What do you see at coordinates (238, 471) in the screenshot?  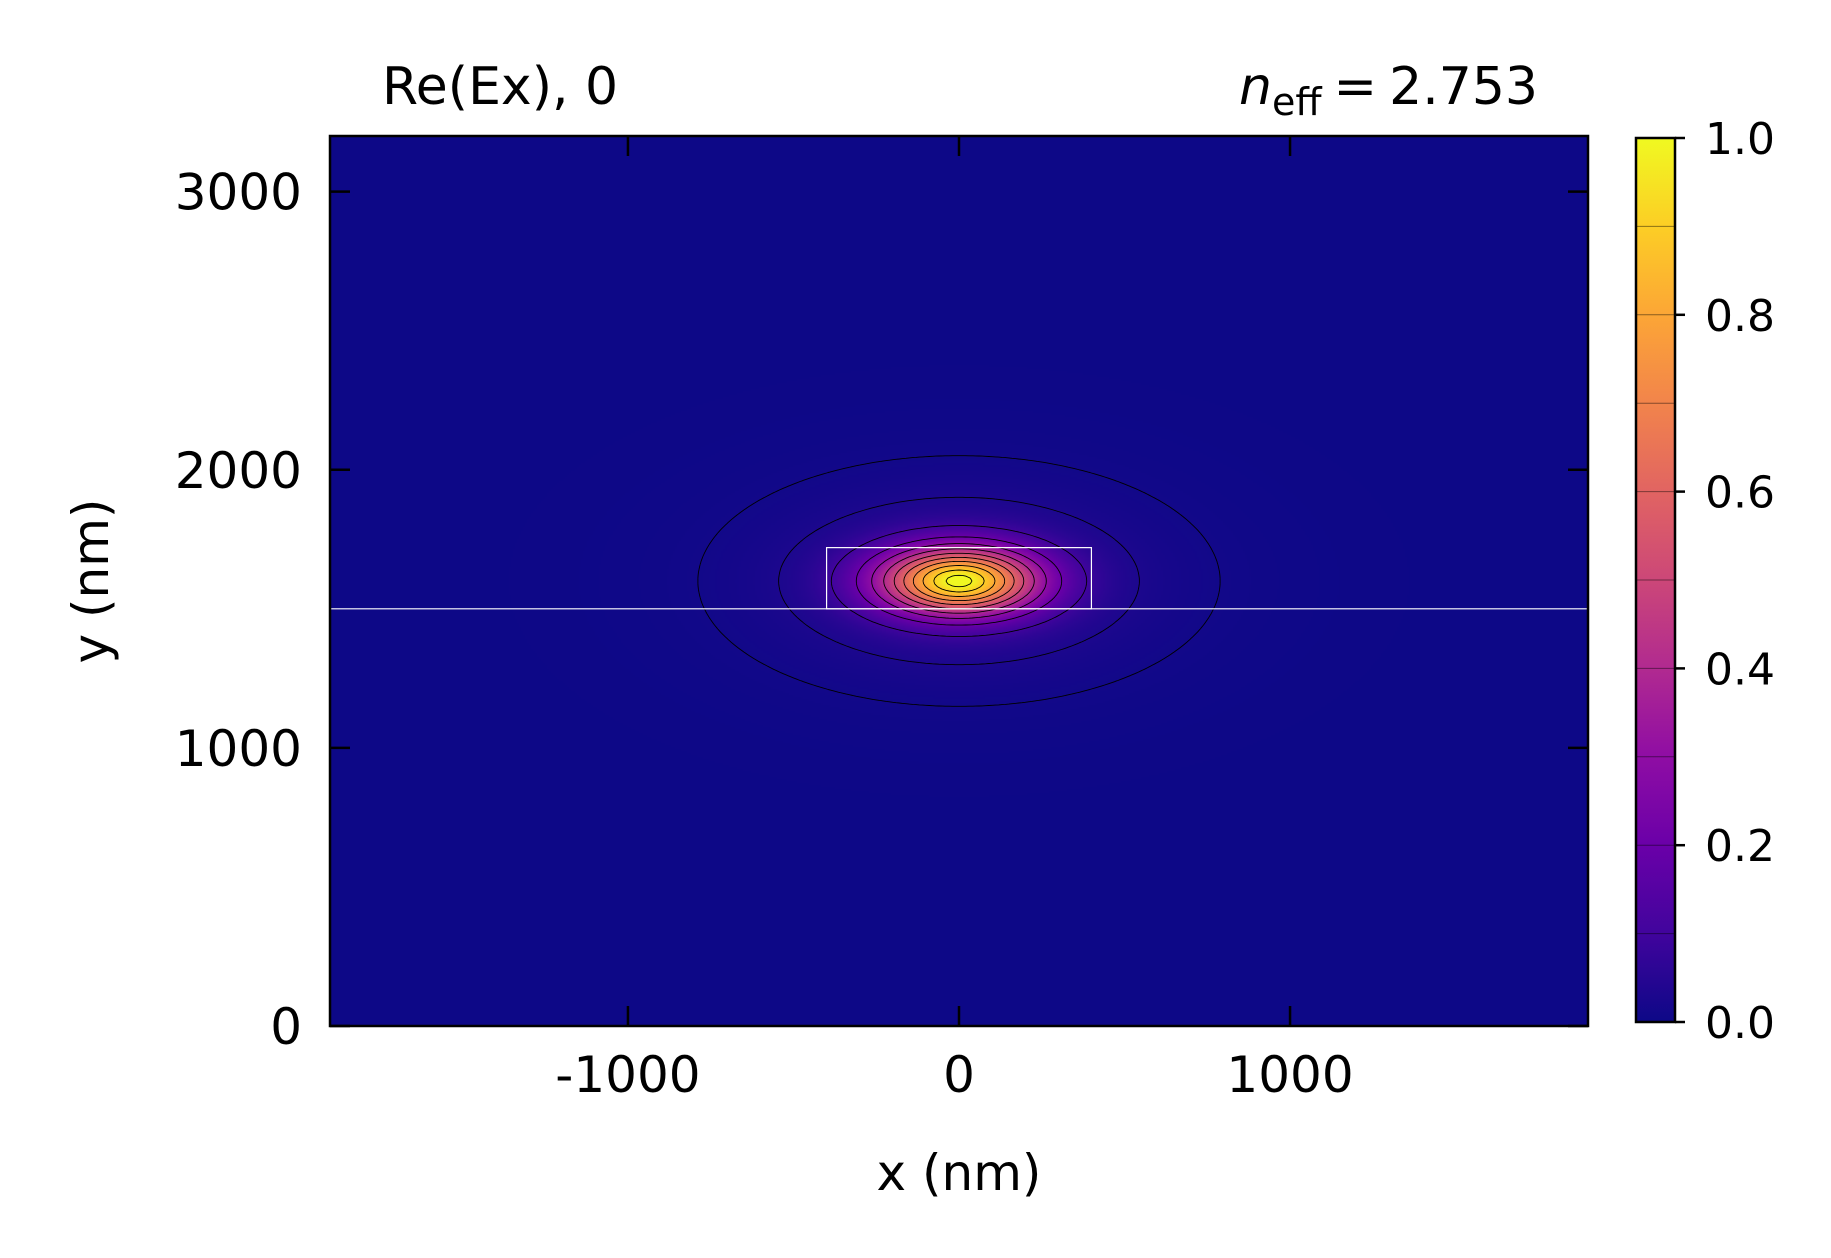 I see `y-tick-label: 2000` at bounding box center [238, 471].